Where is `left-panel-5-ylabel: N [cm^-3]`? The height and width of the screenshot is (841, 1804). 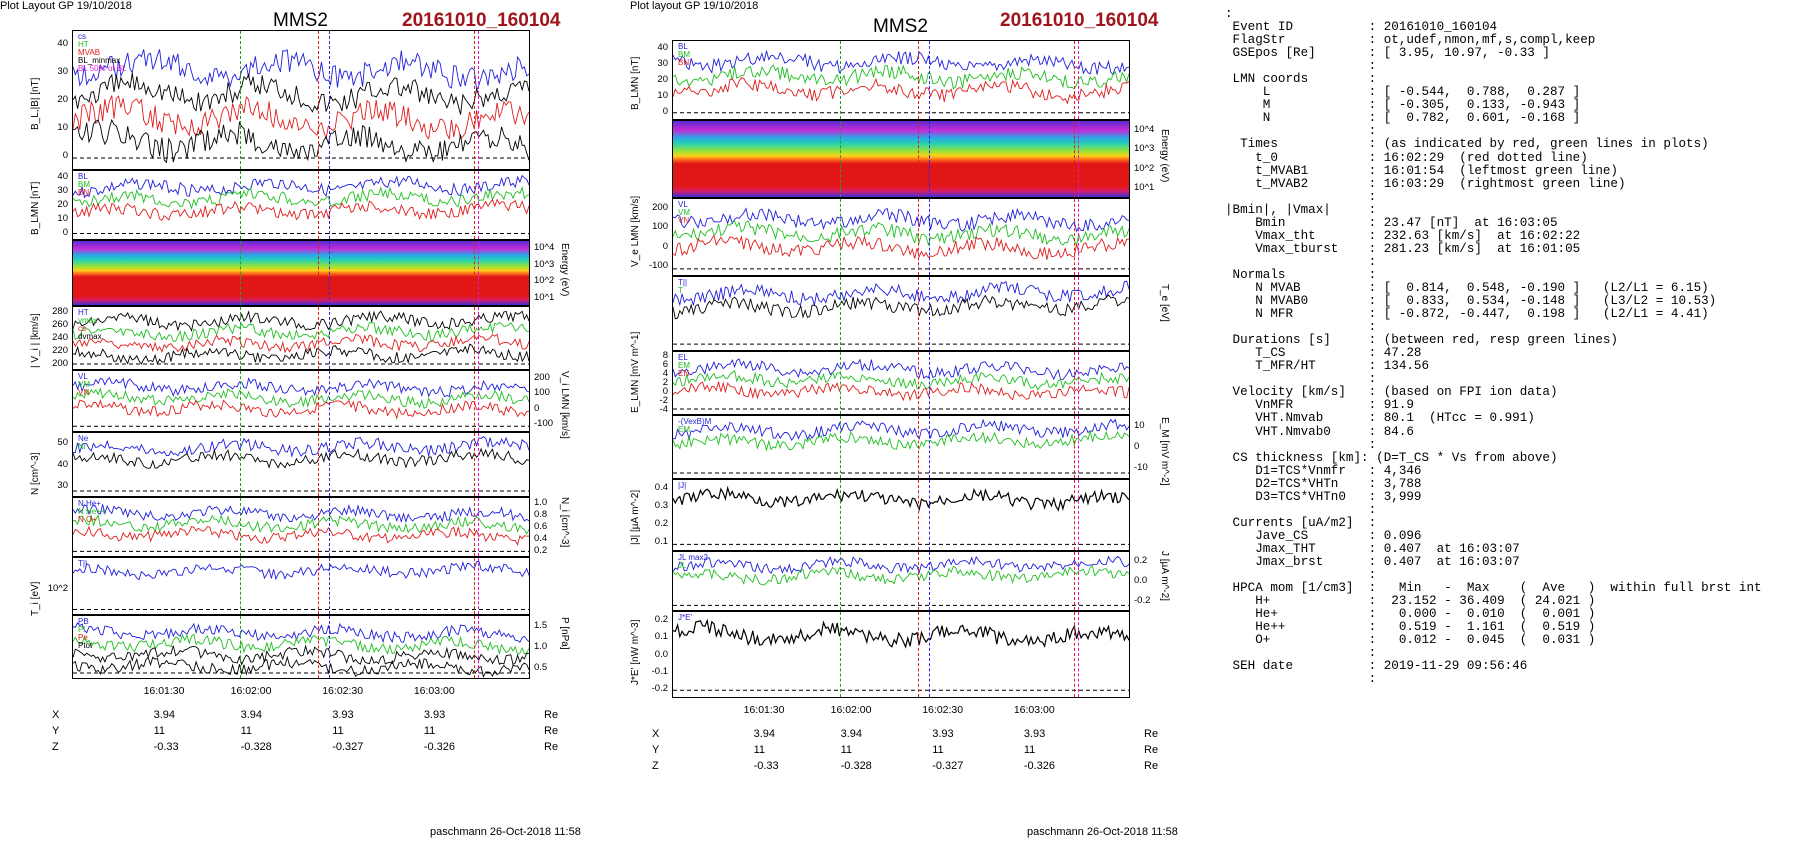 left-panel-5-ylabel: N [cm^-3] is located at coordinates (35, 473).